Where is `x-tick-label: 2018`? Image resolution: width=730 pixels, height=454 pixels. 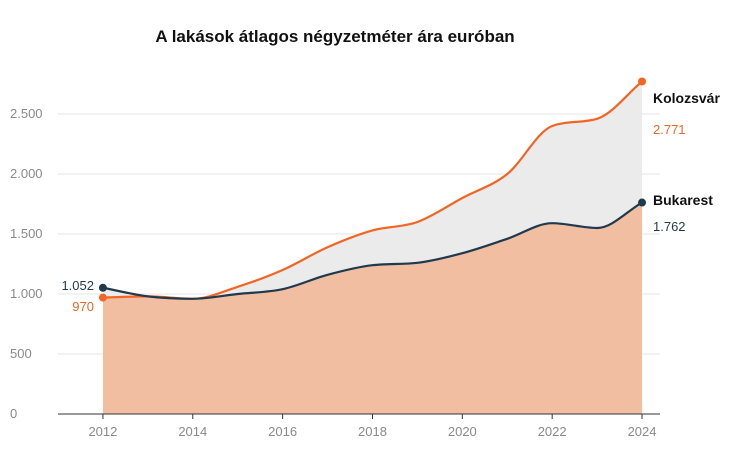
x-tick-label: 2018 is located at coordinates (372, 431).